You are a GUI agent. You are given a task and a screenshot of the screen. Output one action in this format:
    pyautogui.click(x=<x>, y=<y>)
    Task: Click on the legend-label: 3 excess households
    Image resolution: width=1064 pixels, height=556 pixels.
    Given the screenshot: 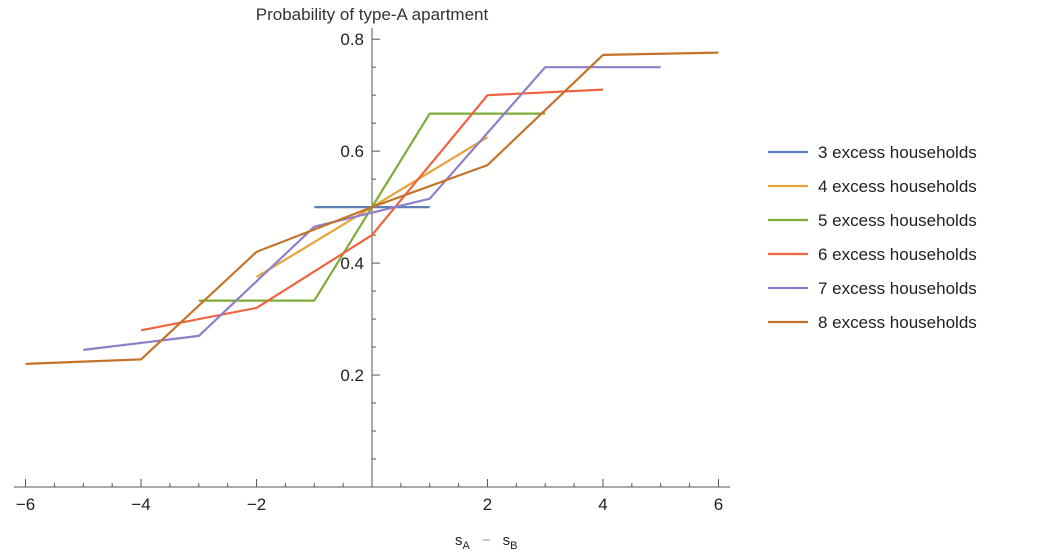 What is the action you would take?
    pyautogui.click(x=897, y=152)
    